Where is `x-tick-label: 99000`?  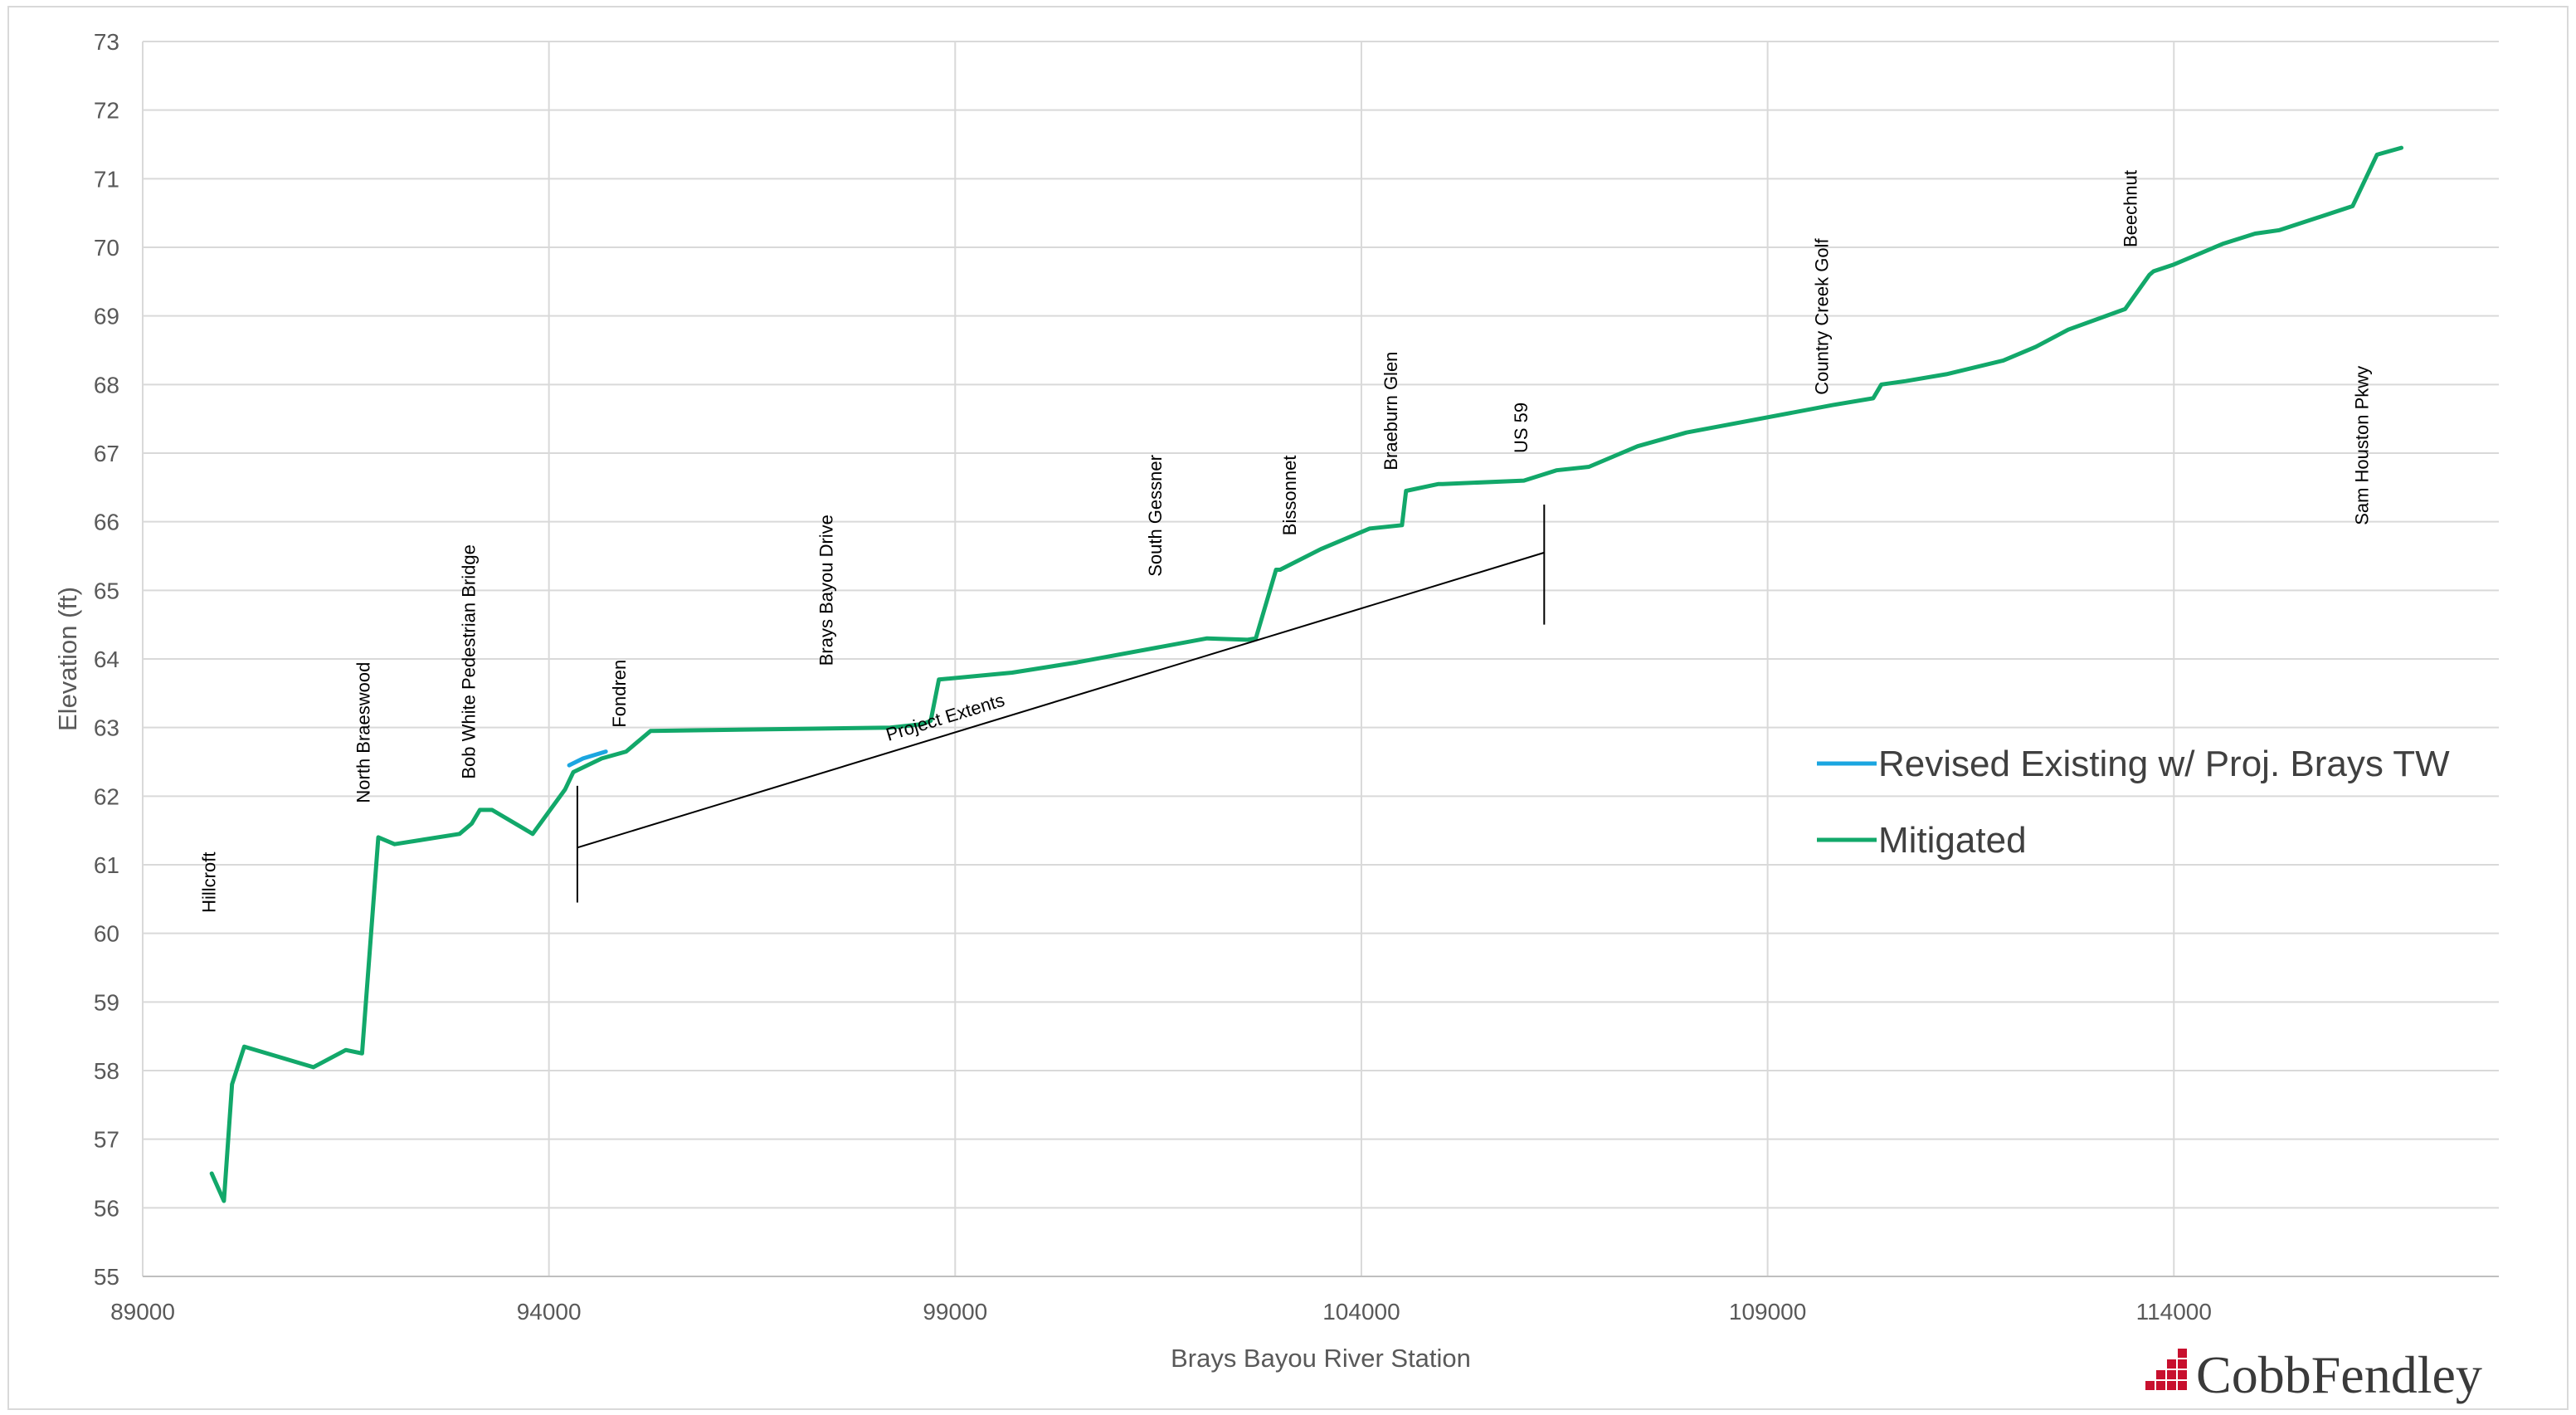
x-tick-label: 99000 is located at coordinates (955, 1312).